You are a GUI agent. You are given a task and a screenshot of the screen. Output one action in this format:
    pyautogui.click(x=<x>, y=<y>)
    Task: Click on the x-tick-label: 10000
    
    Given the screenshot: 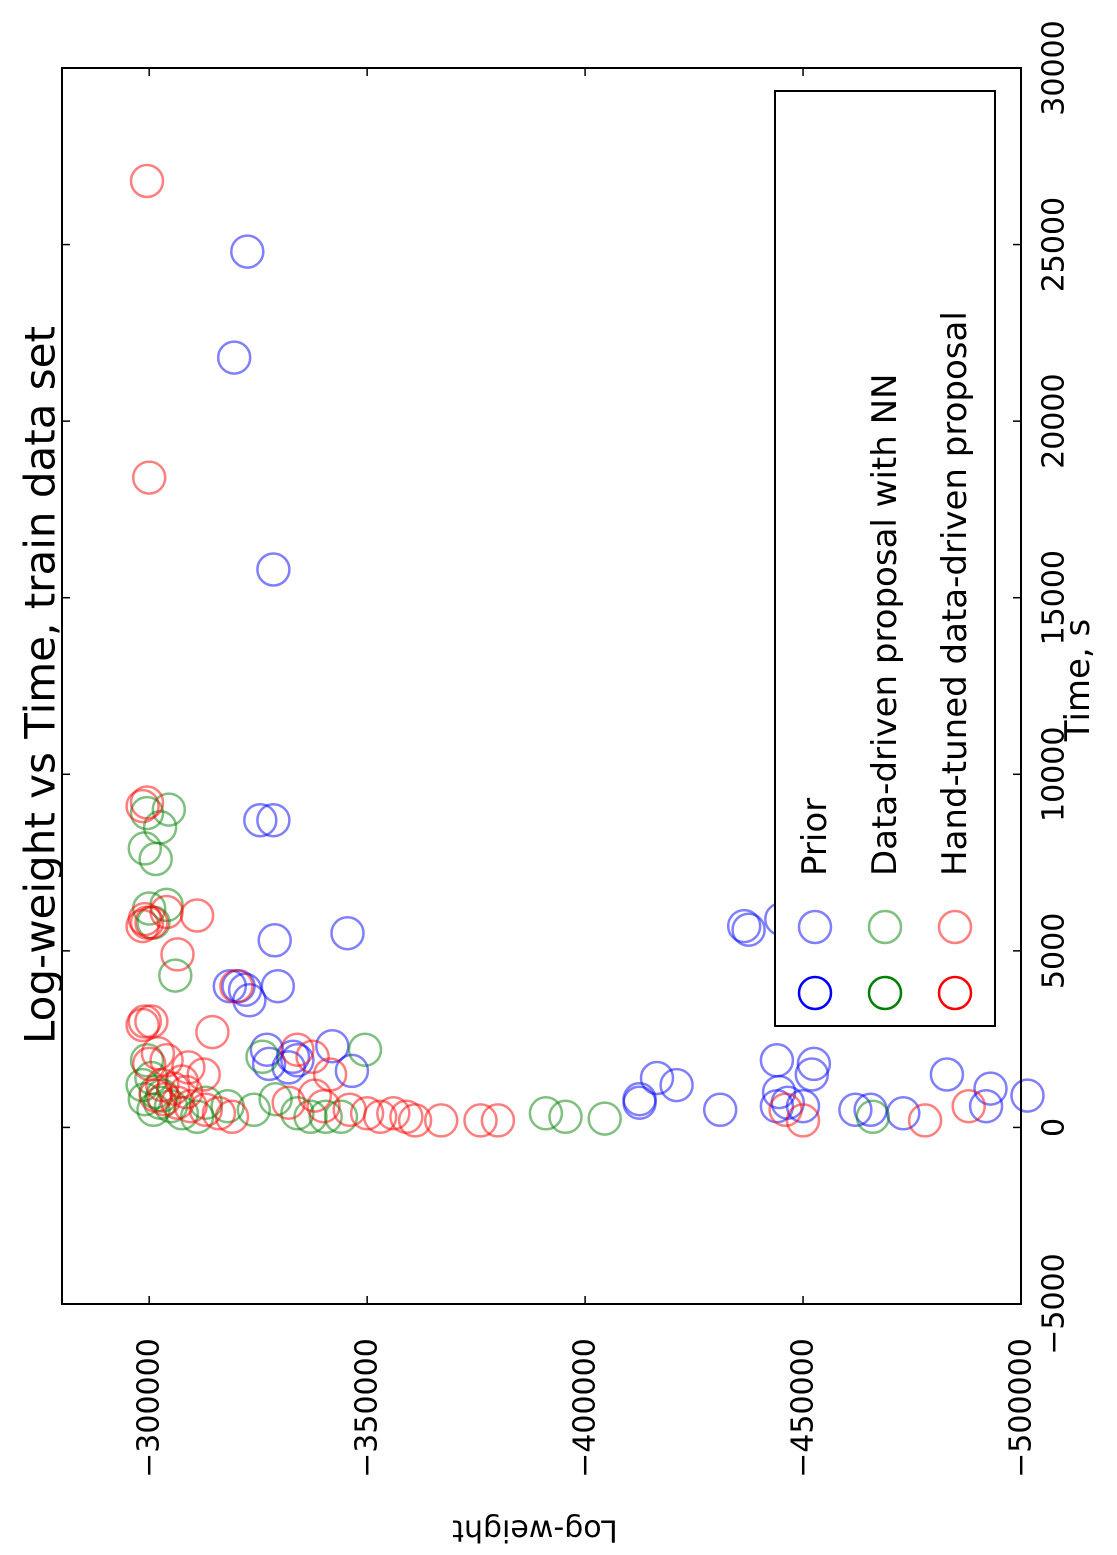 What is the action you would take?
    pyautogui.click(x=1054, y=774)
    